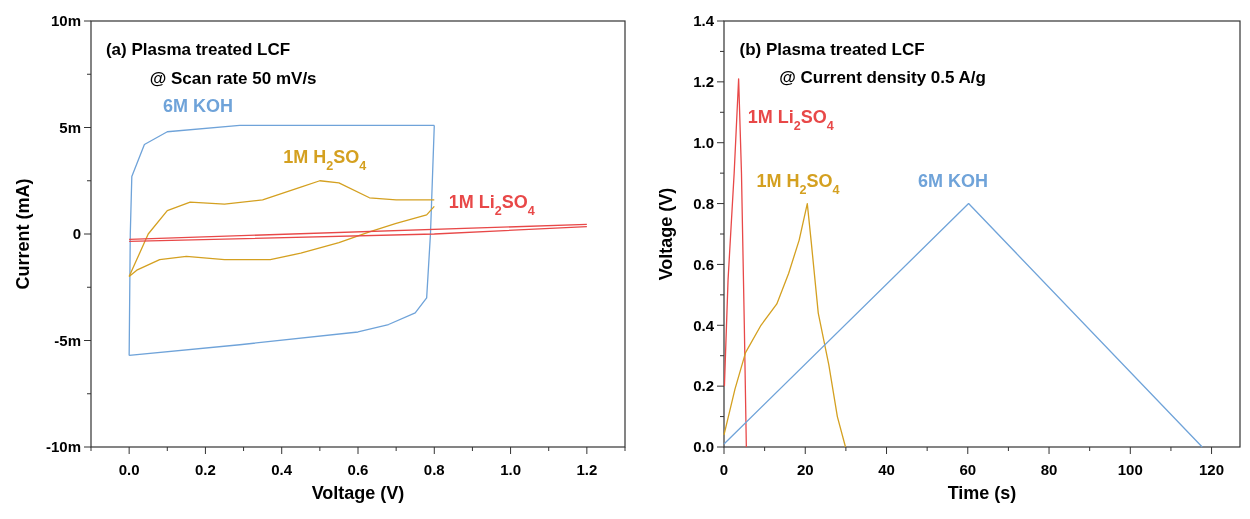 This screenshot has width=1250, height=519. What do you see at coordinates (434, 469) in the screenshot?
I see `x-tick-label: 0.8` at bounding box center [434, 469].